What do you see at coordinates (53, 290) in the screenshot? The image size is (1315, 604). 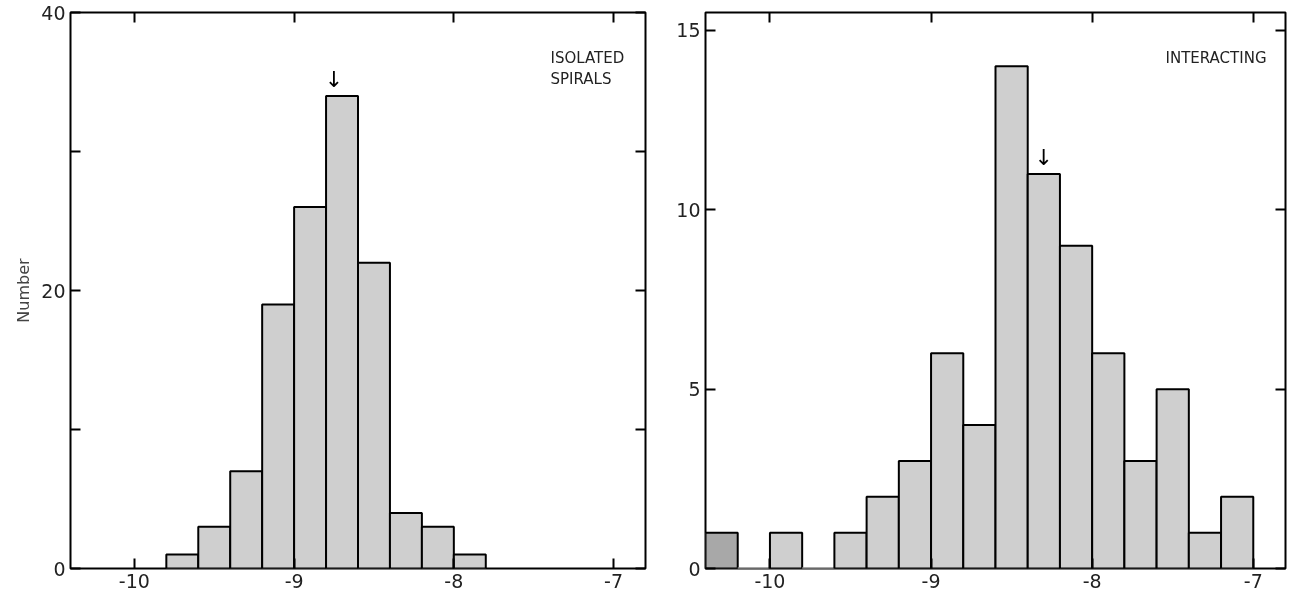 I see `y-tick-label: 20` at bounding box center [53, 290].